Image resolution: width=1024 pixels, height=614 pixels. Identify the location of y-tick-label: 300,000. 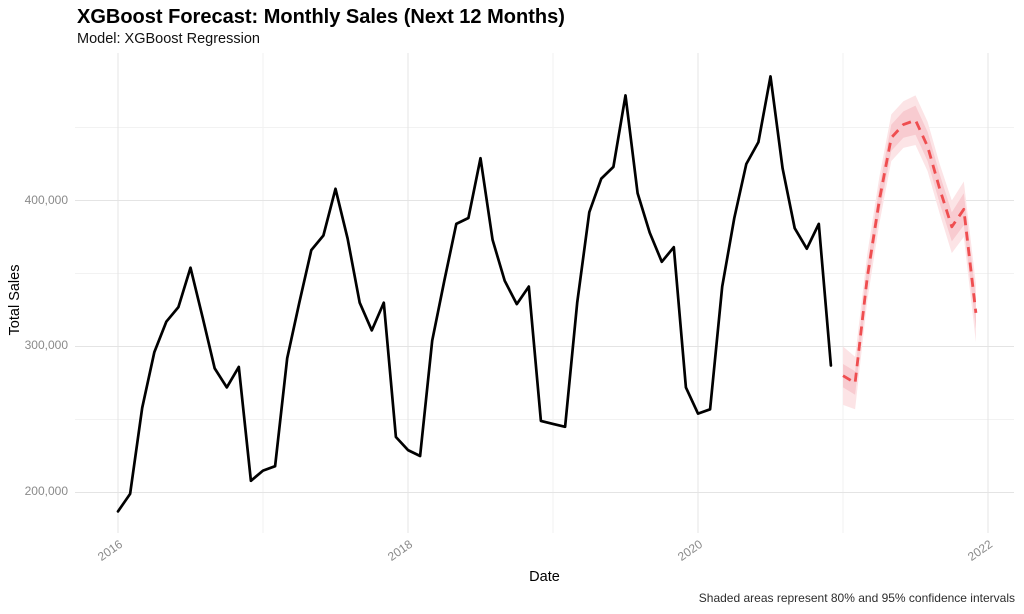
(46, 345).